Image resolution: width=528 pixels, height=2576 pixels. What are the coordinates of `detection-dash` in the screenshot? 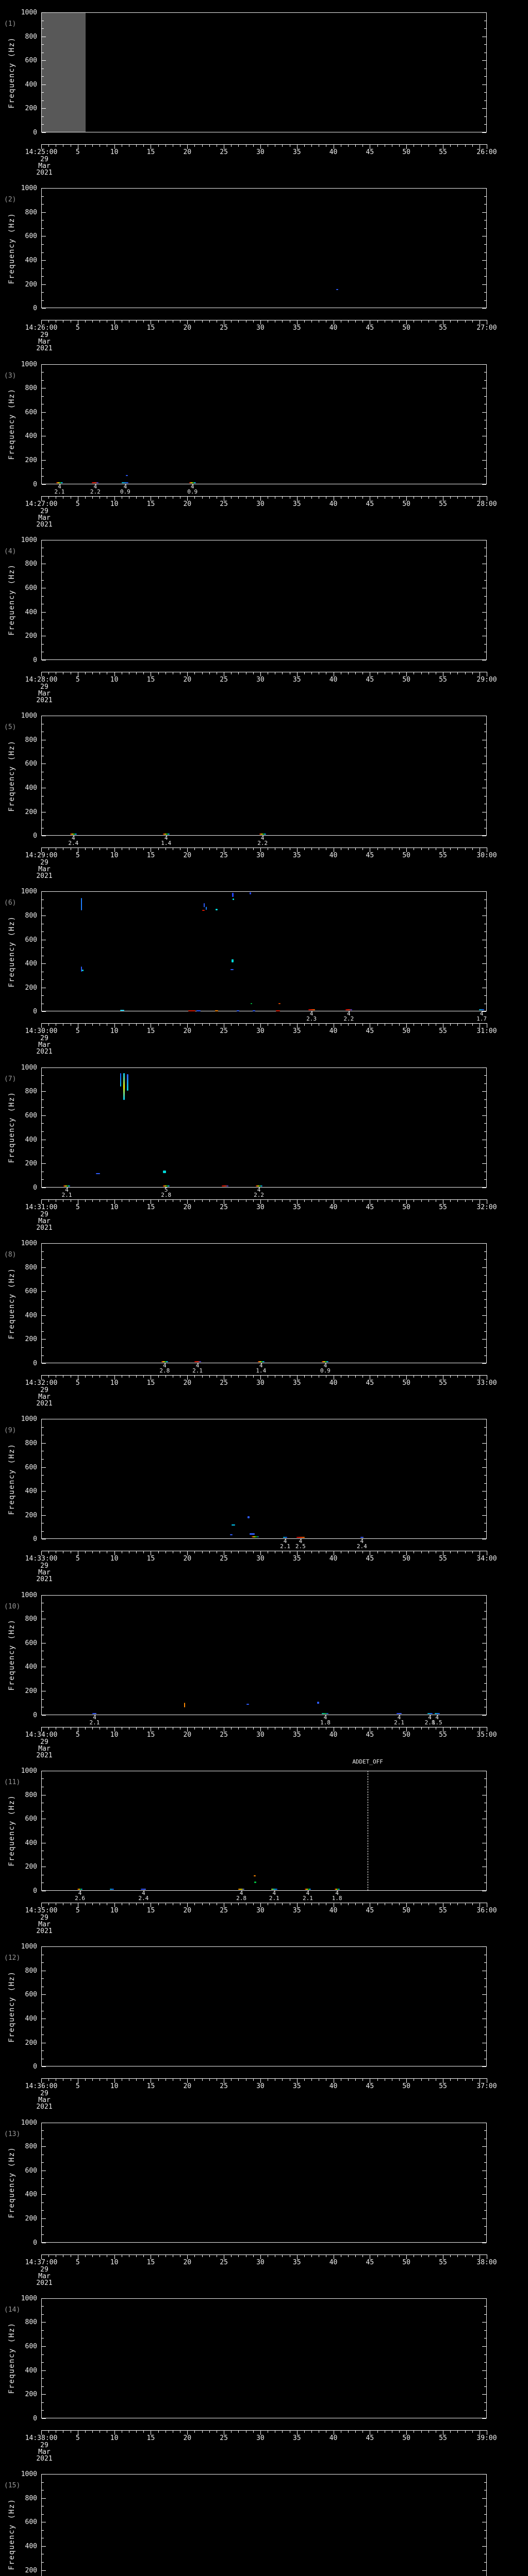 It's located at (95, 482).